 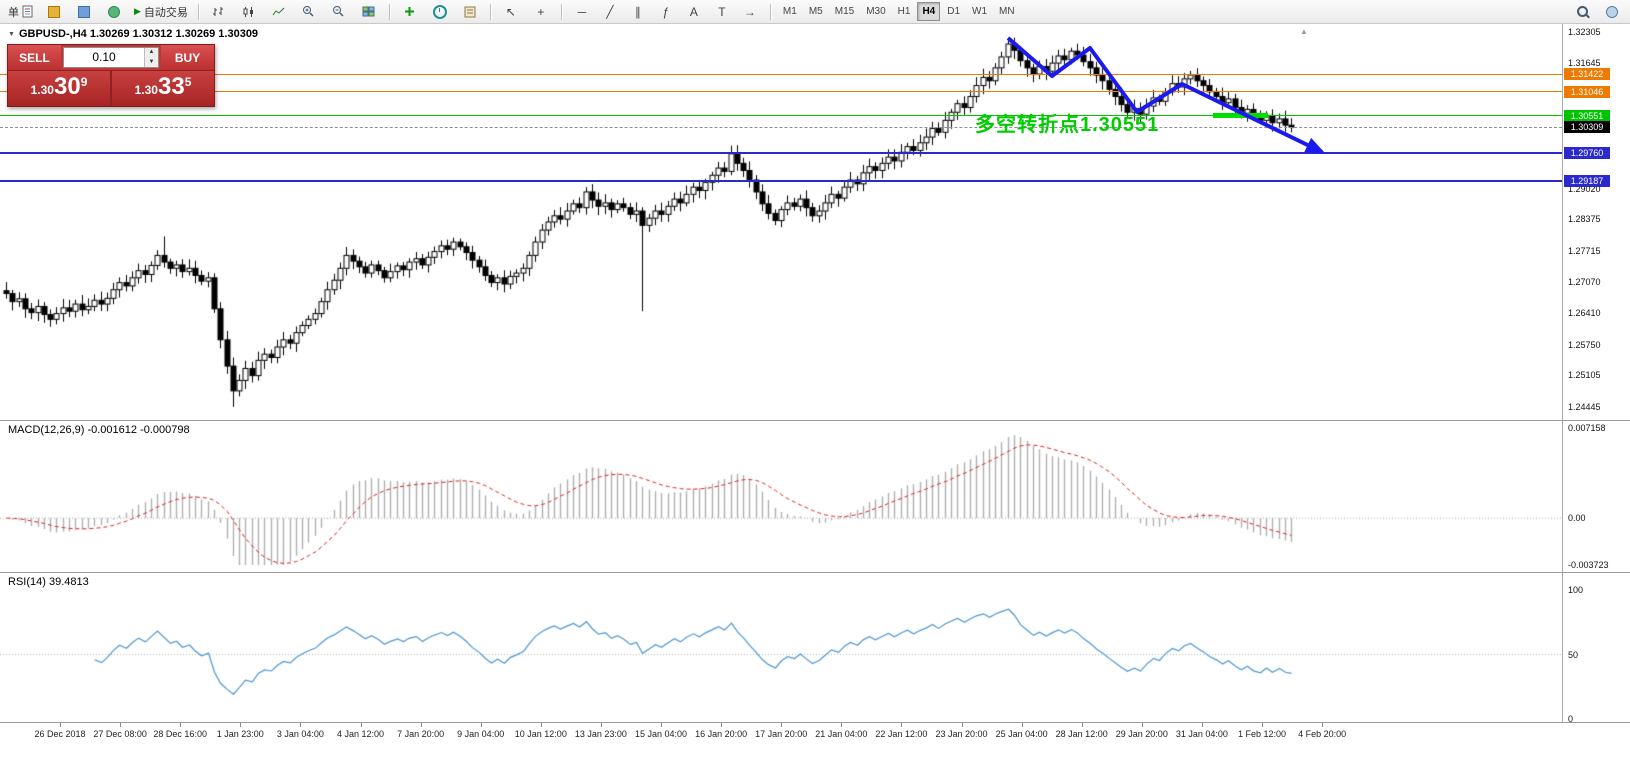 I want to click on timeframe-button-mn: MN, so click(x=1007, y=11).